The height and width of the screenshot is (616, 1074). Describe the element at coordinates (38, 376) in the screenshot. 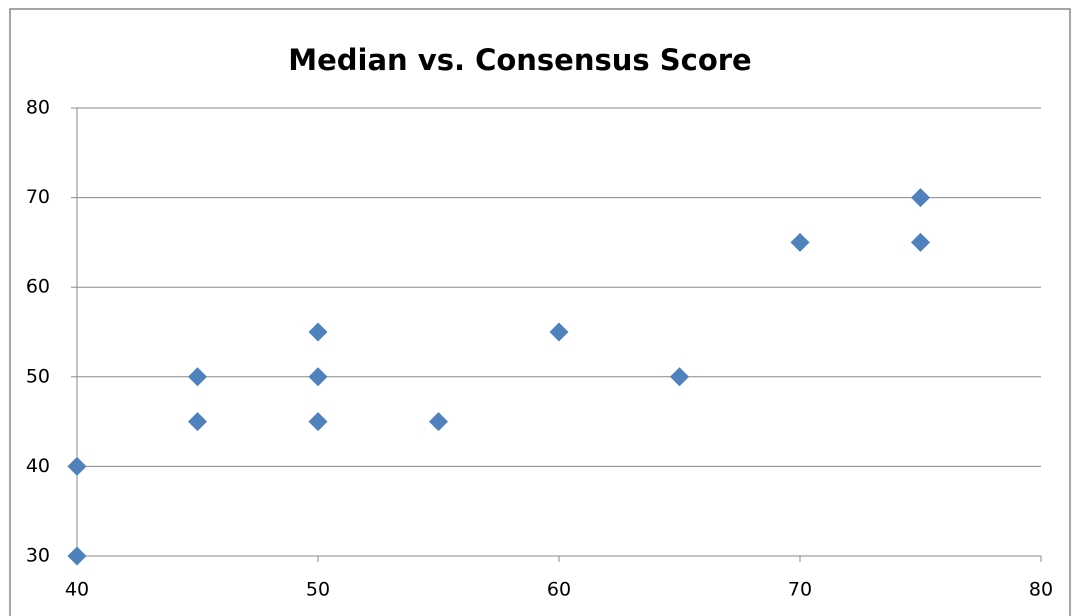

I see `y-tick-label: 50` at that location.